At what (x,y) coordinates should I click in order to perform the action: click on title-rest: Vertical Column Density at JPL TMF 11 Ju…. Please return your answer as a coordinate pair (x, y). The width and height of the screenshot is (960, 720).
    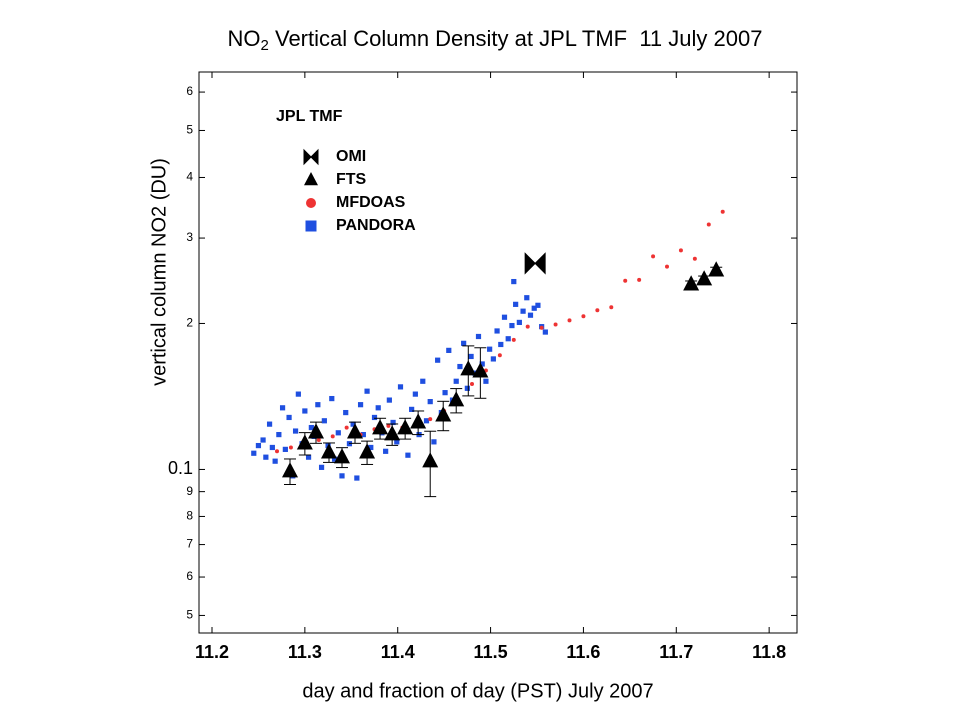
    Looking at the image, I should click on (516, 38).